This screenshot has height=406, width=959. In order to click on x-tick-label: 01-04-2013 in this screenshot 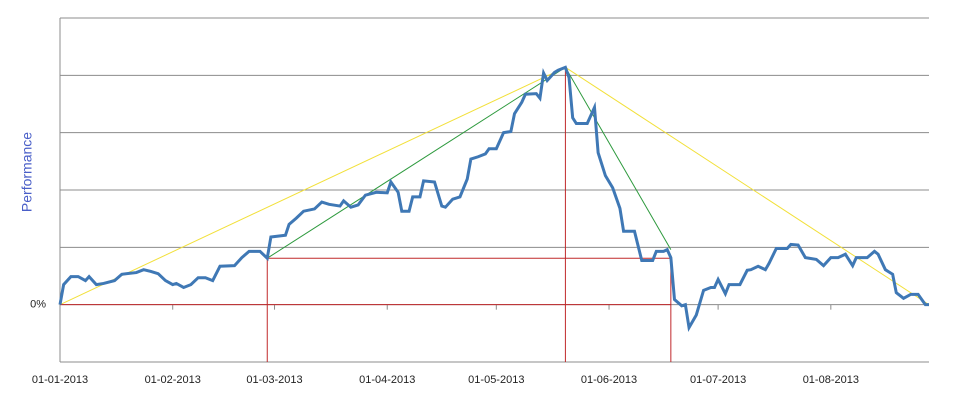, I will do `click(387, 380)`.